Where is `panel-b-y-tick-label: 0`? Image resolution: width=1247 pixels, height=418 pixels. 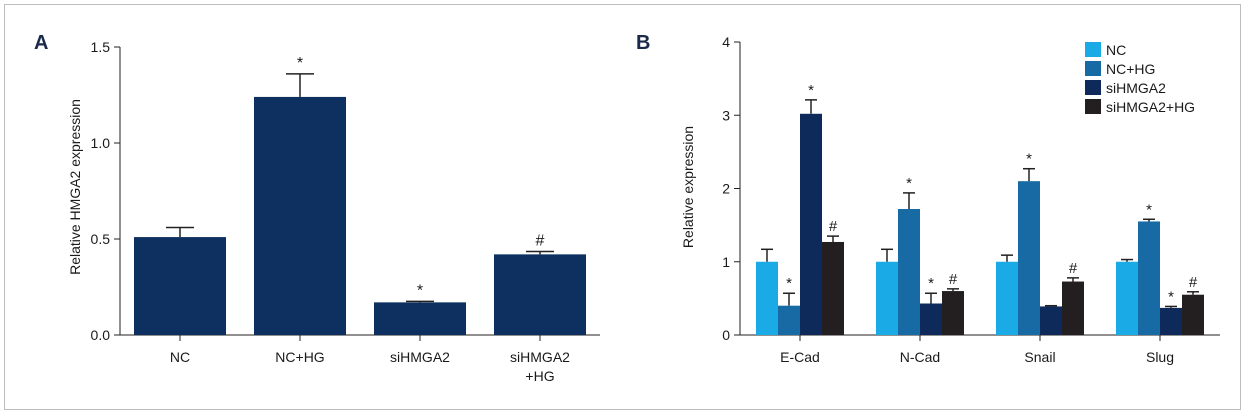
panel-b-y-tick-label: 0 is located at coordinates (726, 335).